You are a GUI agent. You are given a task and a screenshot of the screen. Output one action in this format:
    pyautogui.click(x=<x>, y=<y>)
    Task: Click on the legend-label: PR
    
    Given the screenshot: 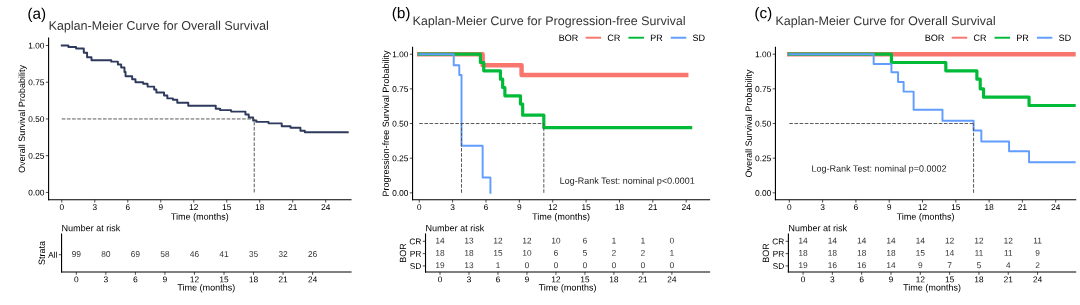 What is the action you would take?
    pyautogui.click(x=1023, y=37)
    